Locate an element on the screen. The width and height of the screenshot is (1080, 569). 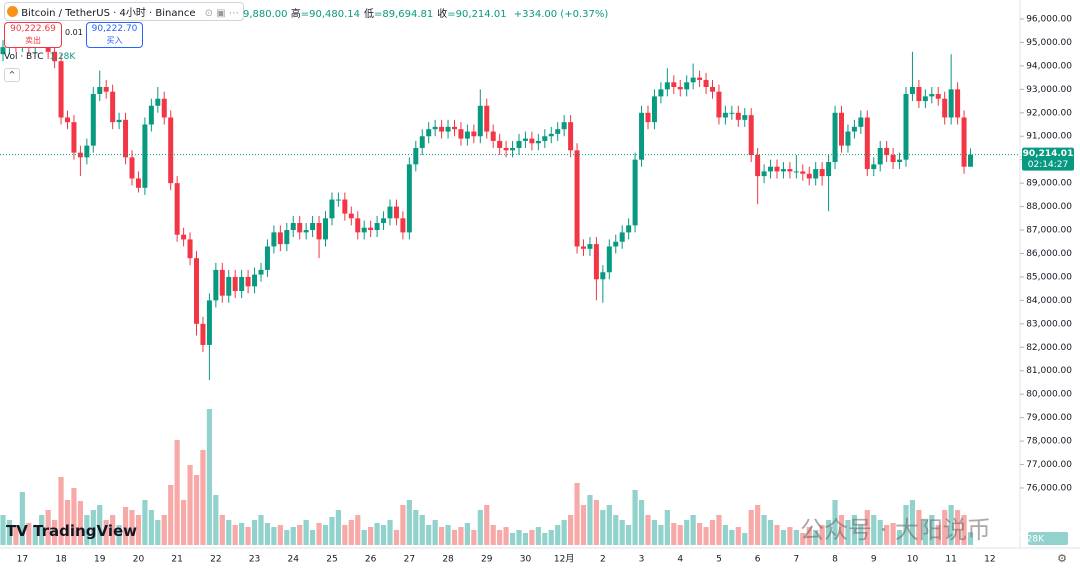
y-tick-label: 82,000.00 is located at coordinates (1049, 348).